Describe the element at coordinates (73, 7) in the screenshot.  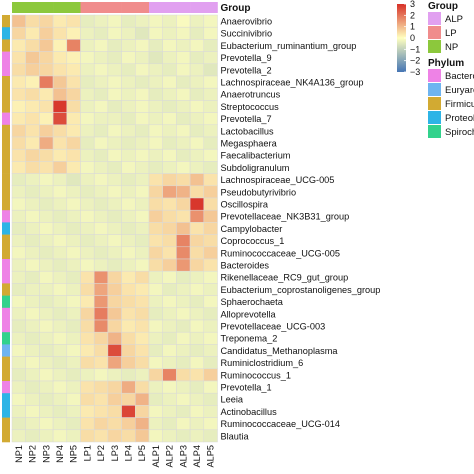
I see `group-cell-NP5` at that location.